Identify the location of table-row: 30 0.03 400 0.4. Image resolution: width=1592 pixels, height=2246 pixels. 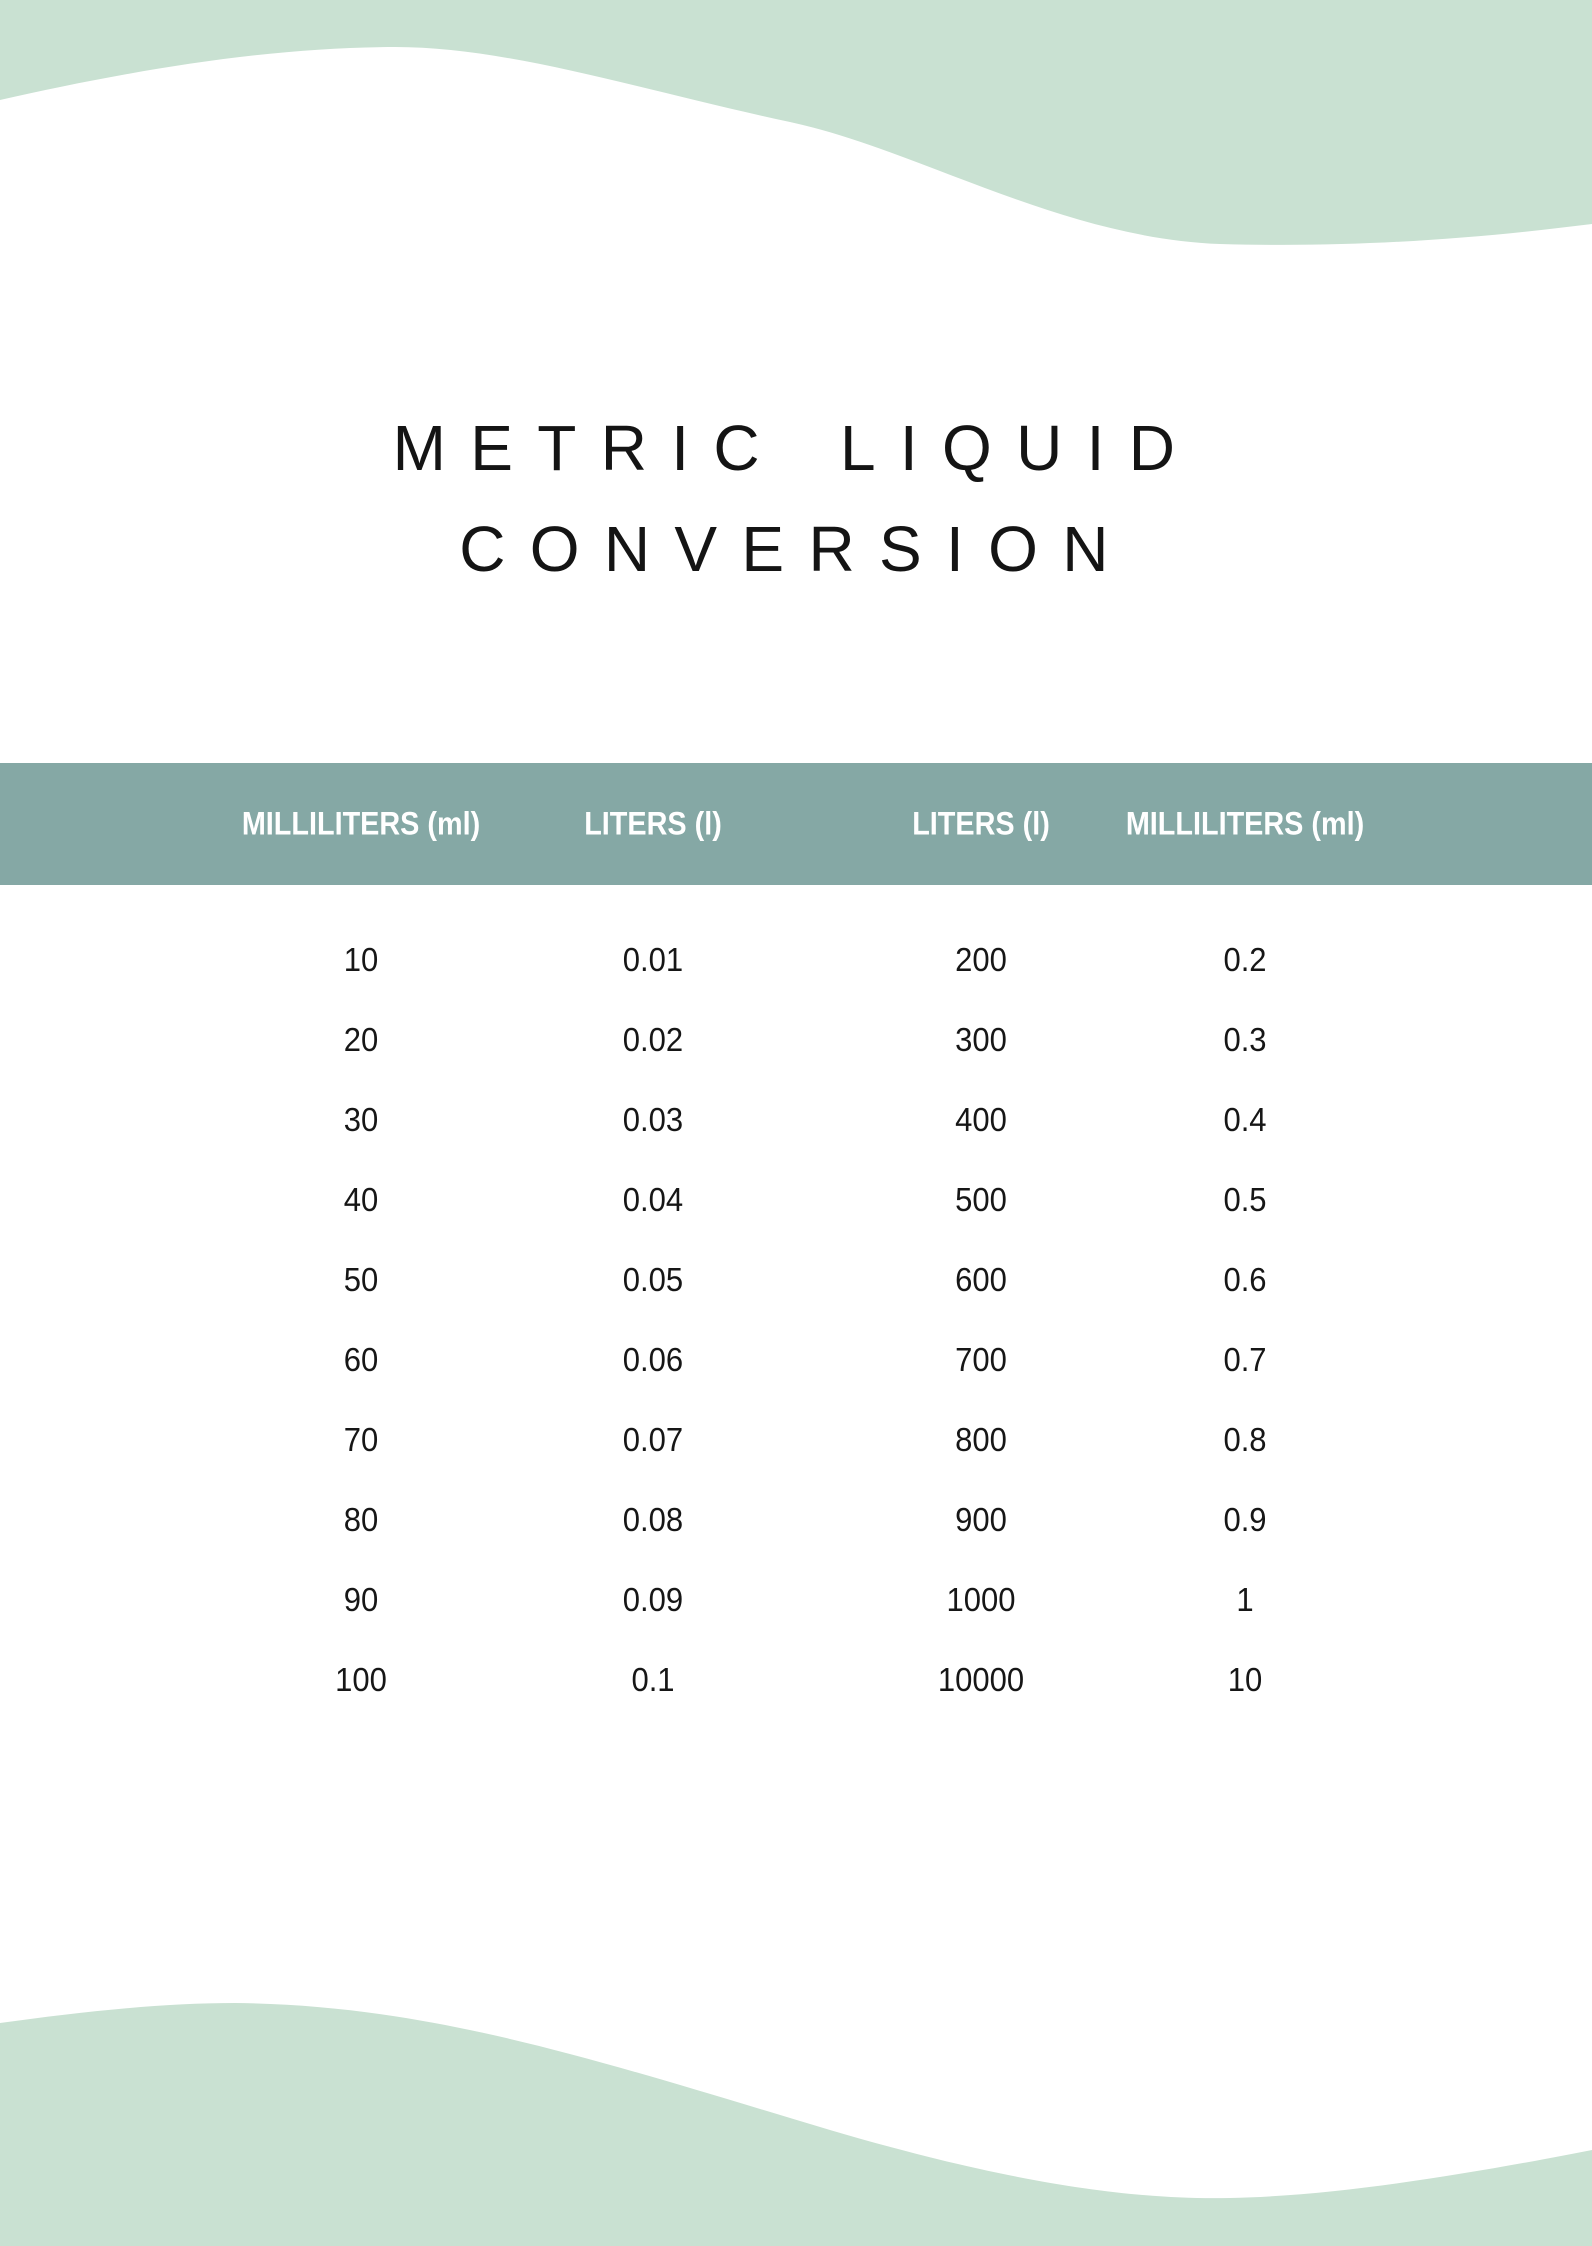
(796, 1120).